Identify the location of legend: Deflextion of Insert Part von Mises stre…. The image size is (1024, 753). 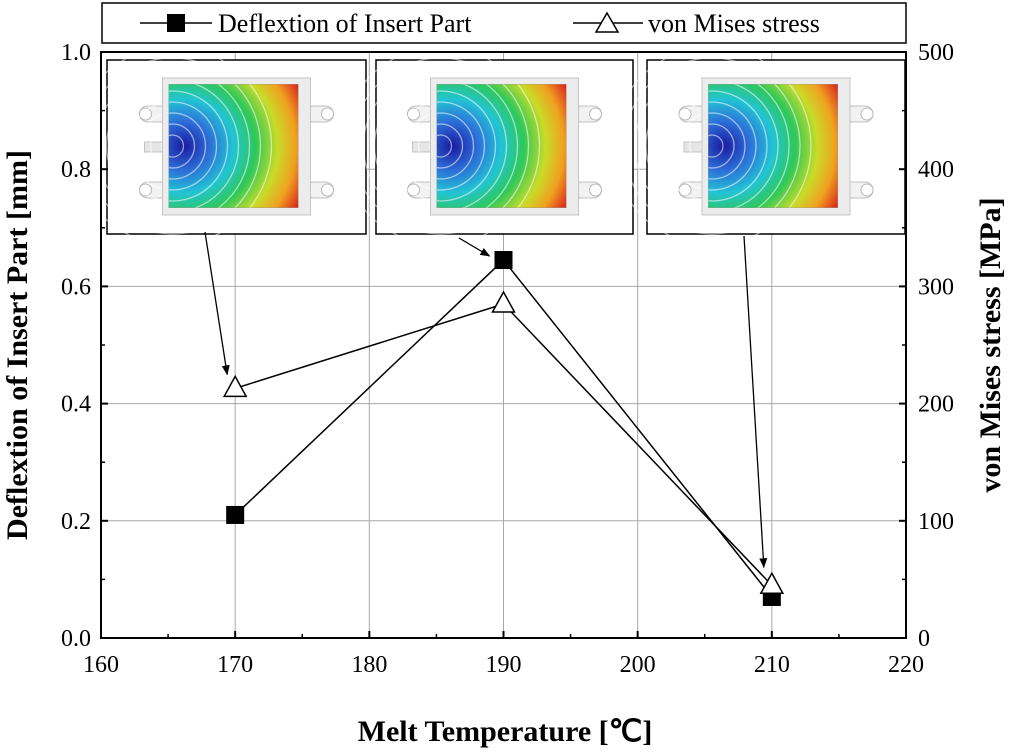
(504, 23).